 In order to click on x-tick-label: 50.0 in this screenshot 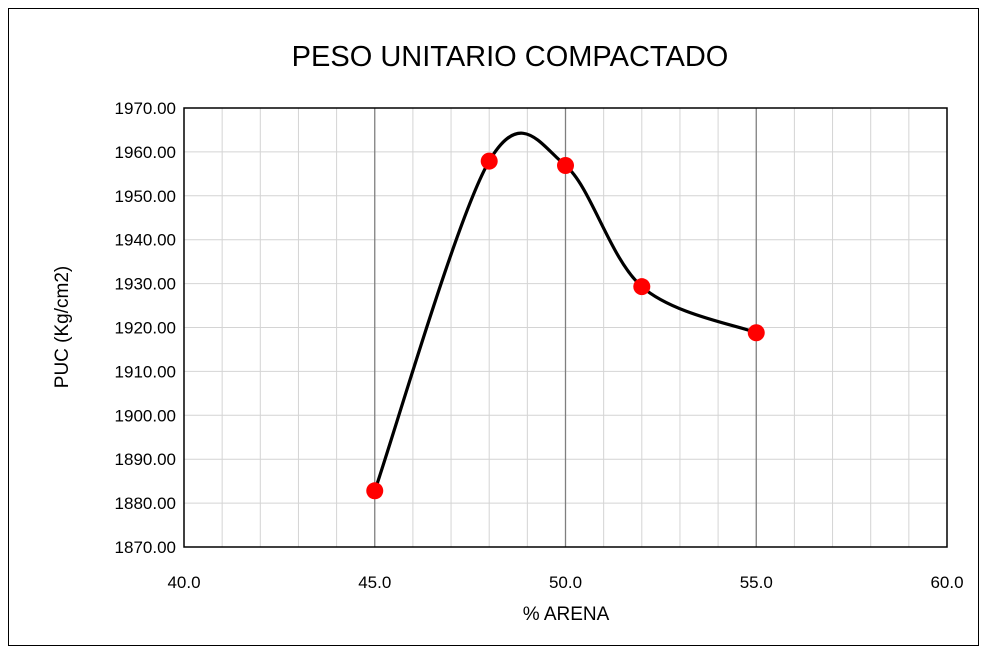, I will do `click(565, 582)`.